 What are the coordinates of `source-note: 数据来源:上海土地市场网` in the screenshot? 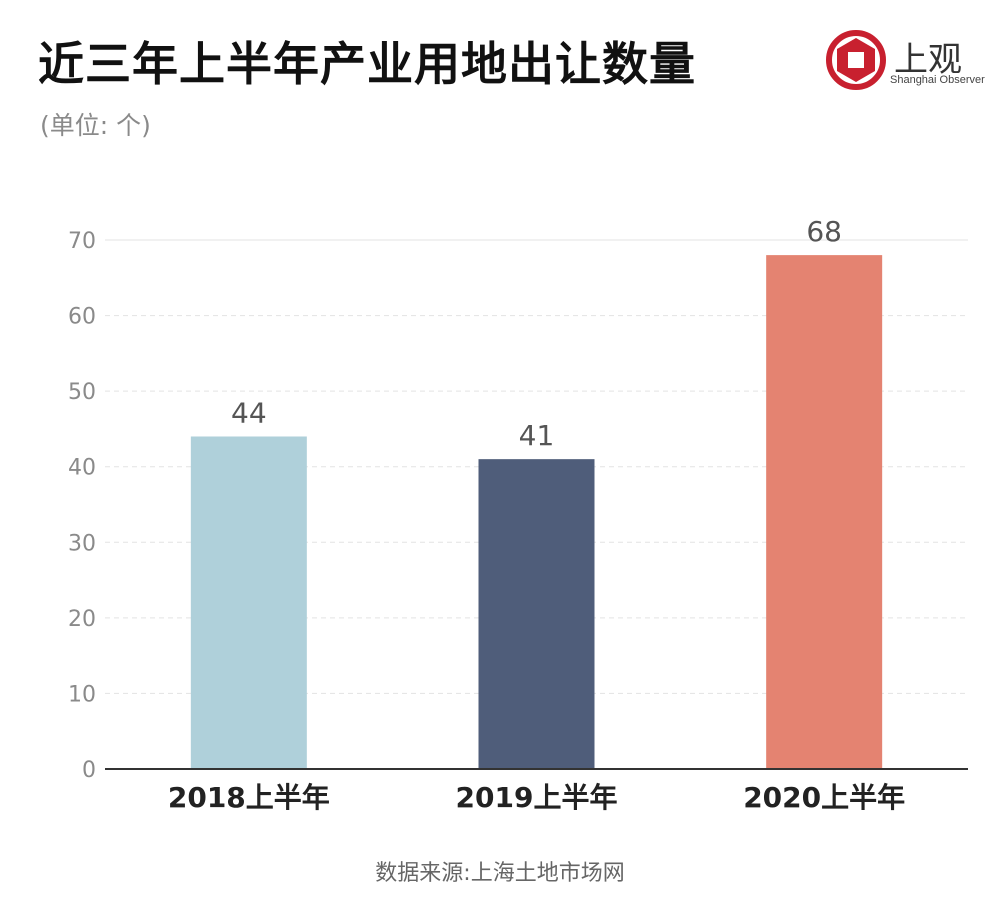 It's located at (500, 873).